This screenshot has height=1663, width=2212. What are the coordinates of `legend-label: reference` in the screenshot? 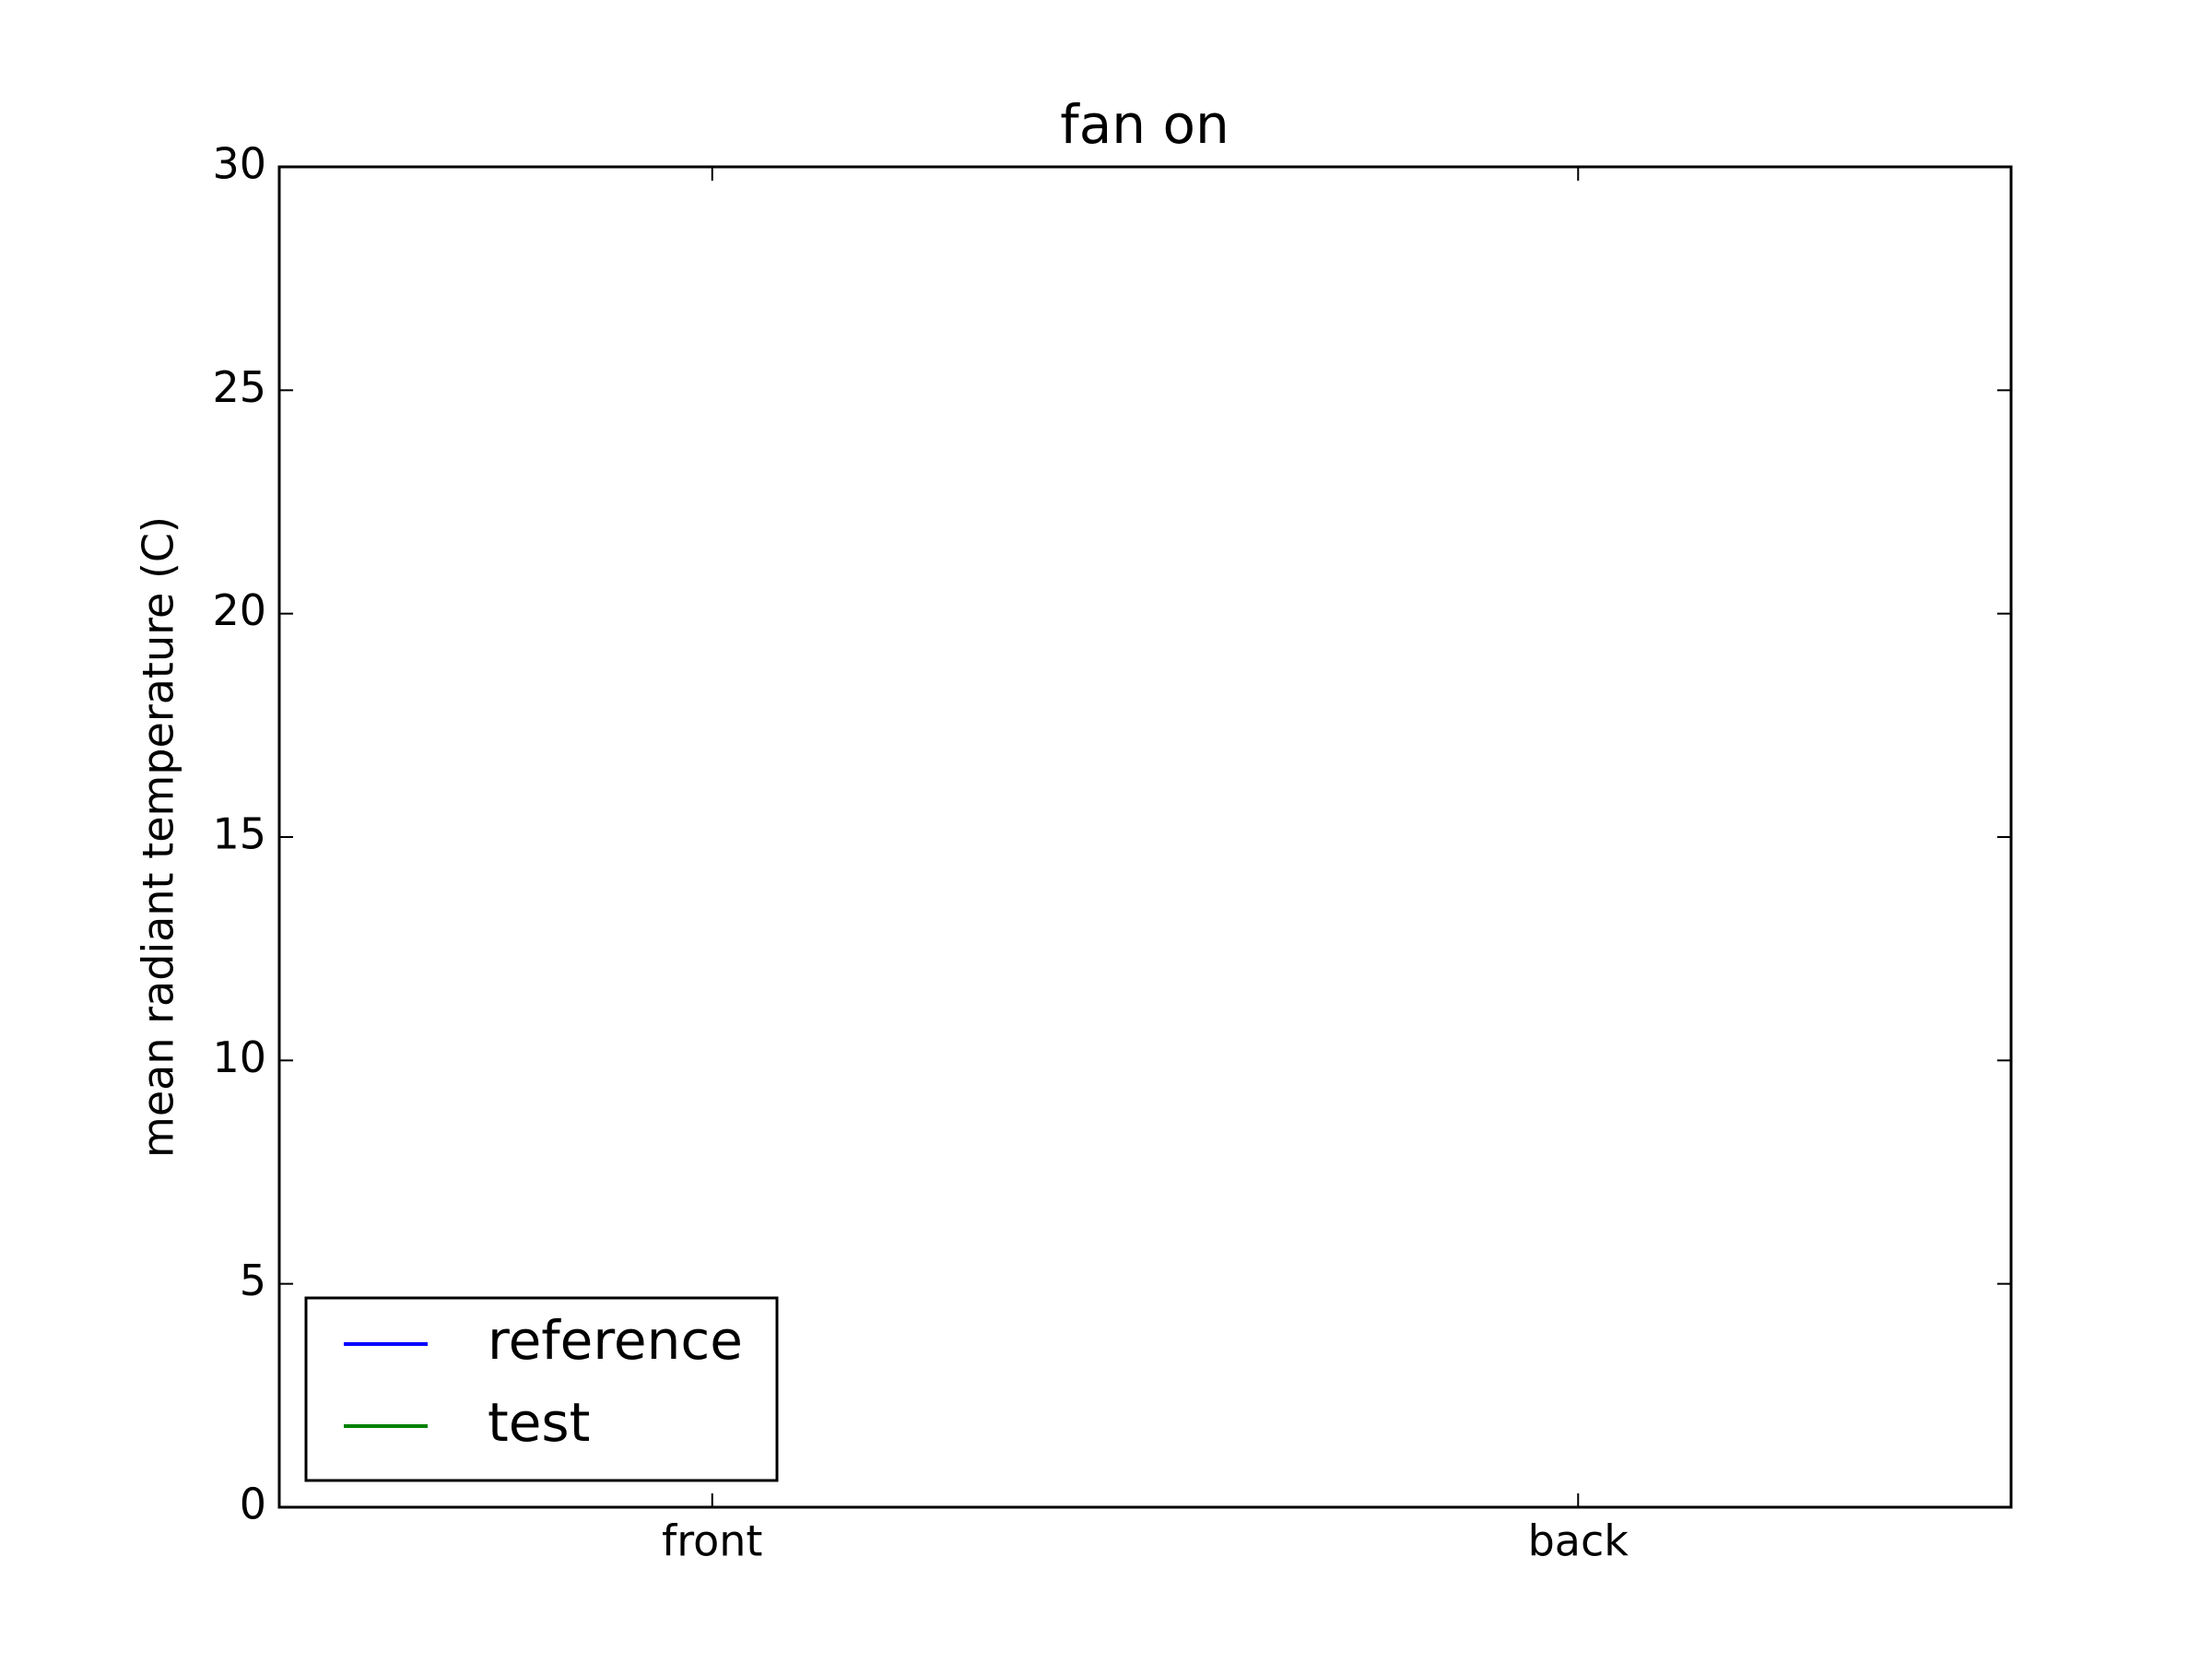 It's located at (615, 1340).